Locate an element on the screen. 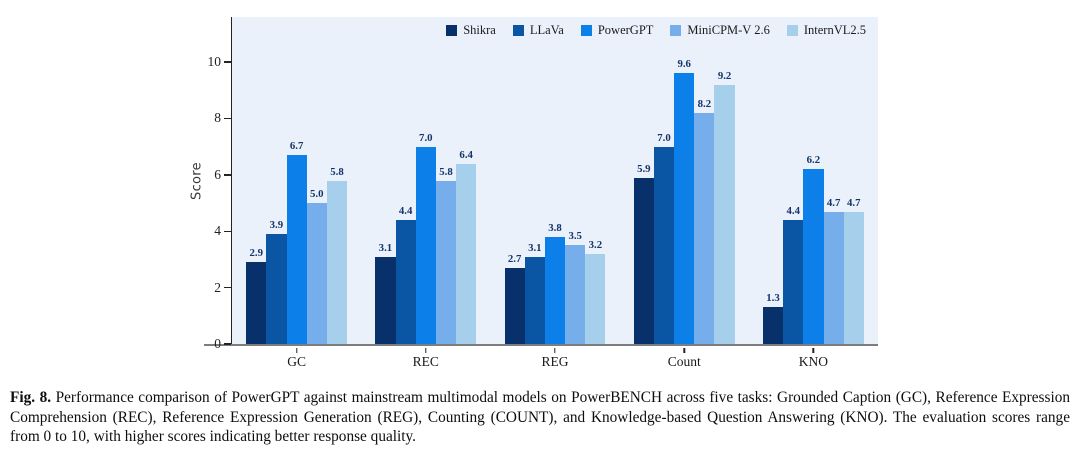  bar-value-label: 6.4 is located at coordinates (466, 154).